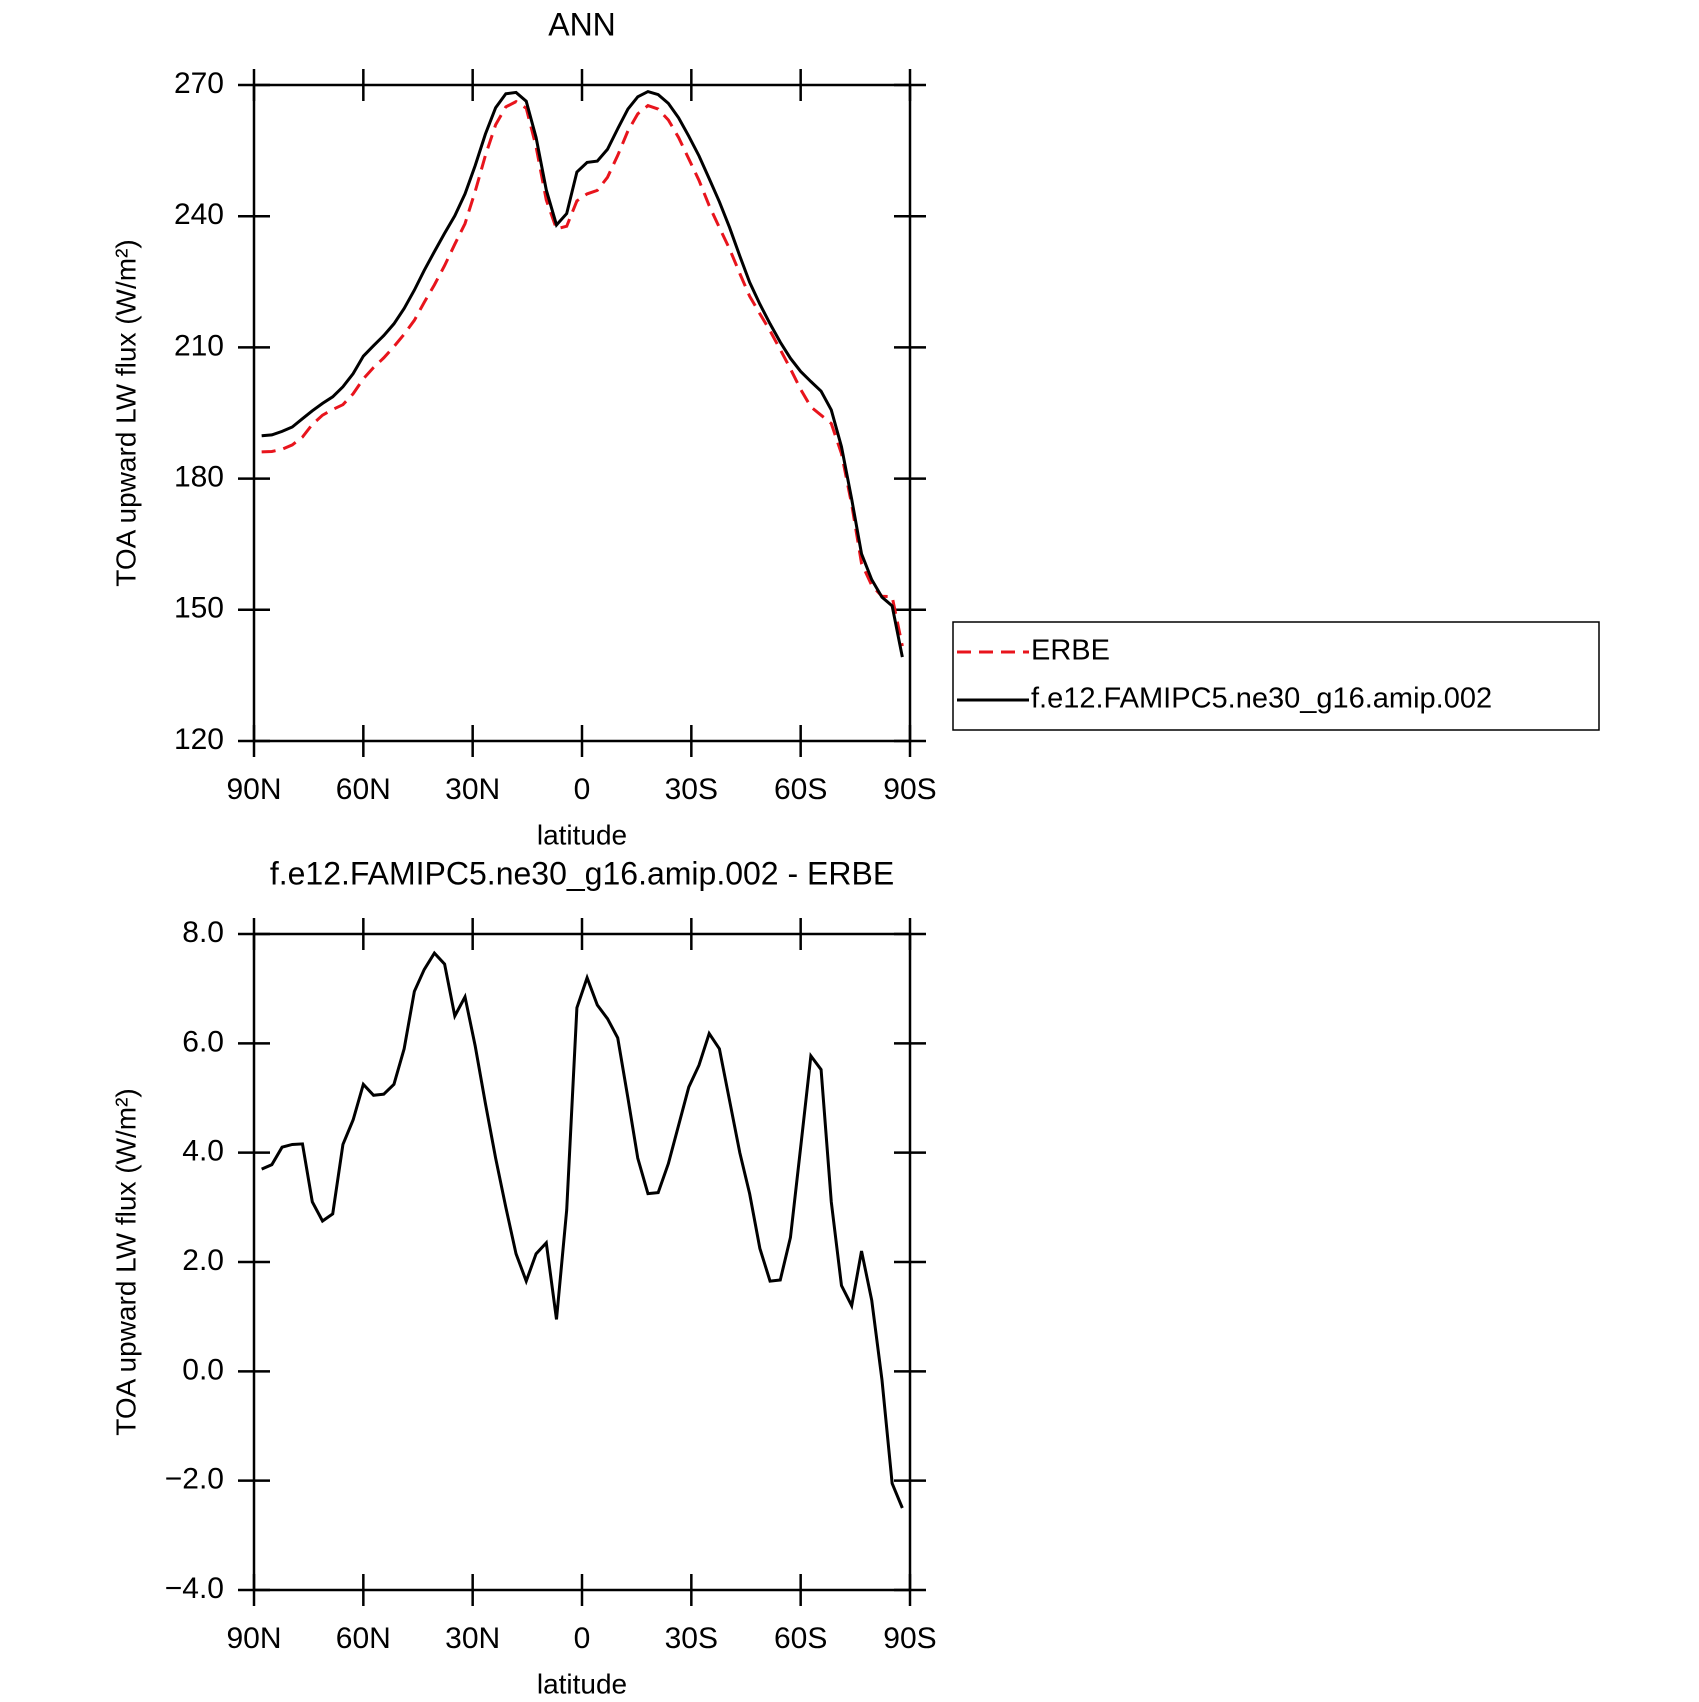 The height and width of the screenshot is (1702, 1699). Describe the element at coordinates (194, 1479) in the screenshot. I see `y-tick-label: −2.0` at that location.